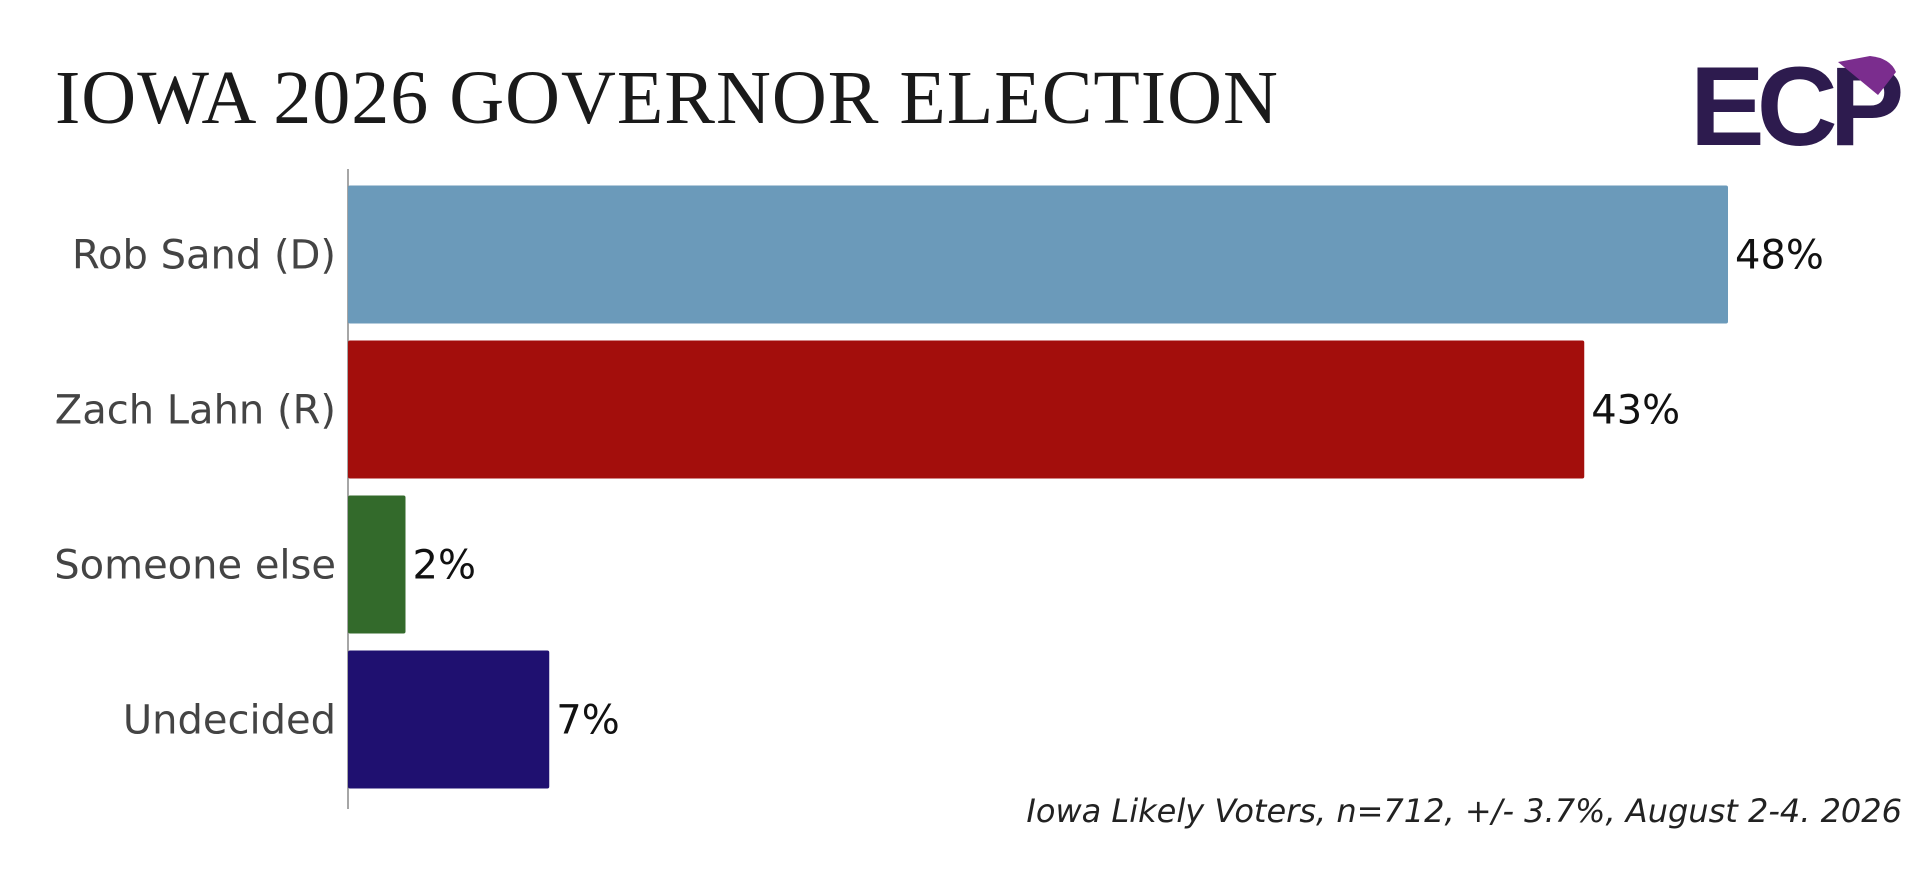 The image size is (1930, 878). I want to click on logo: ECP, so click(1799, 106).